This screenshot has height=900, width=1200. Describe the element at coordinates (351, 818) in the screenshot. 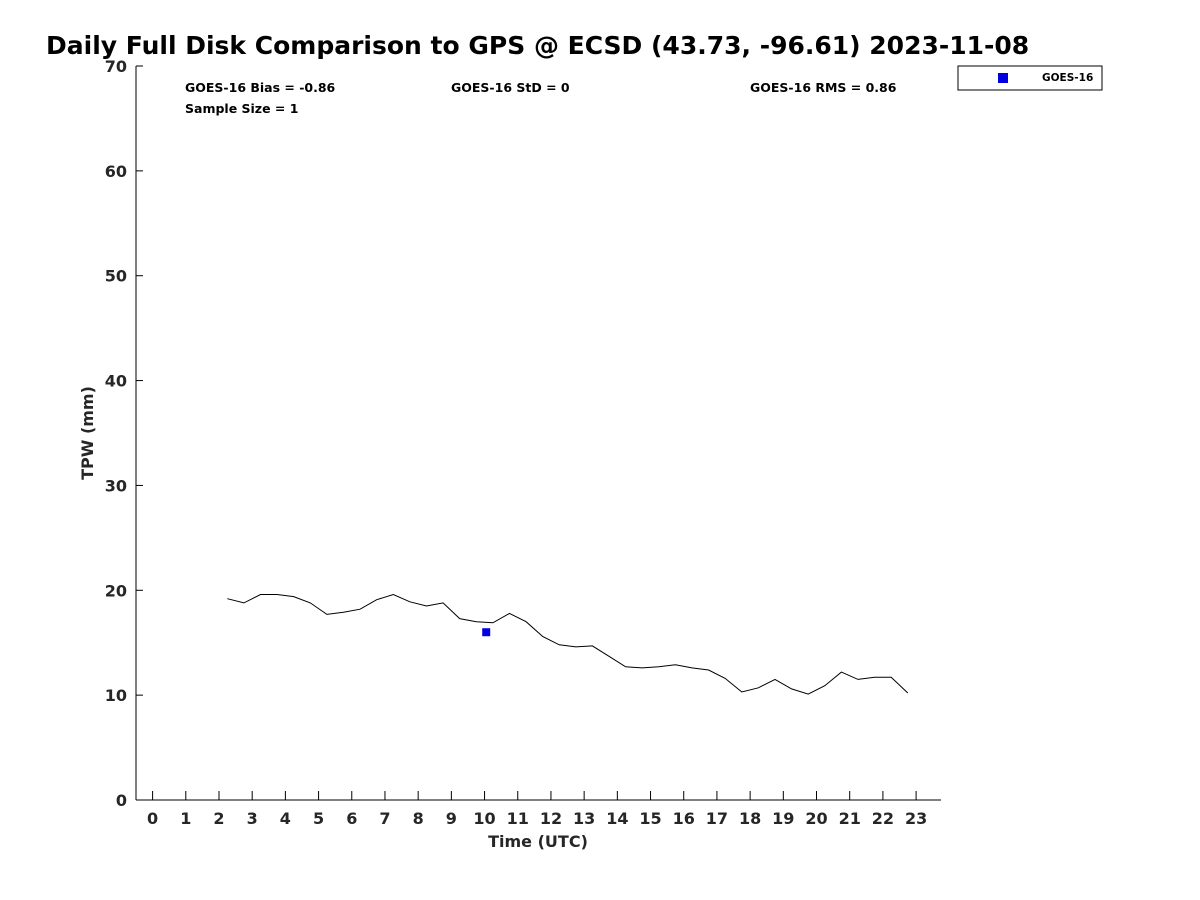

I see `x-tick-label: 6` at that location.